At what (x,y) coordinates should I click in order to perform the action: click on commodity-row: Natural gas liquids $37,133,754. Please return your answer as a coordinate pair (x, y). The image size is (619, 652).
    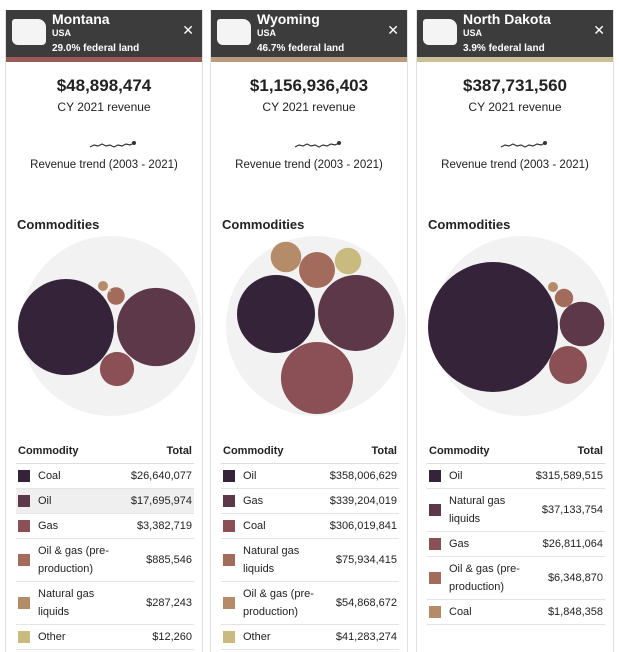
    Looking at the image, I should click on (516, 510).